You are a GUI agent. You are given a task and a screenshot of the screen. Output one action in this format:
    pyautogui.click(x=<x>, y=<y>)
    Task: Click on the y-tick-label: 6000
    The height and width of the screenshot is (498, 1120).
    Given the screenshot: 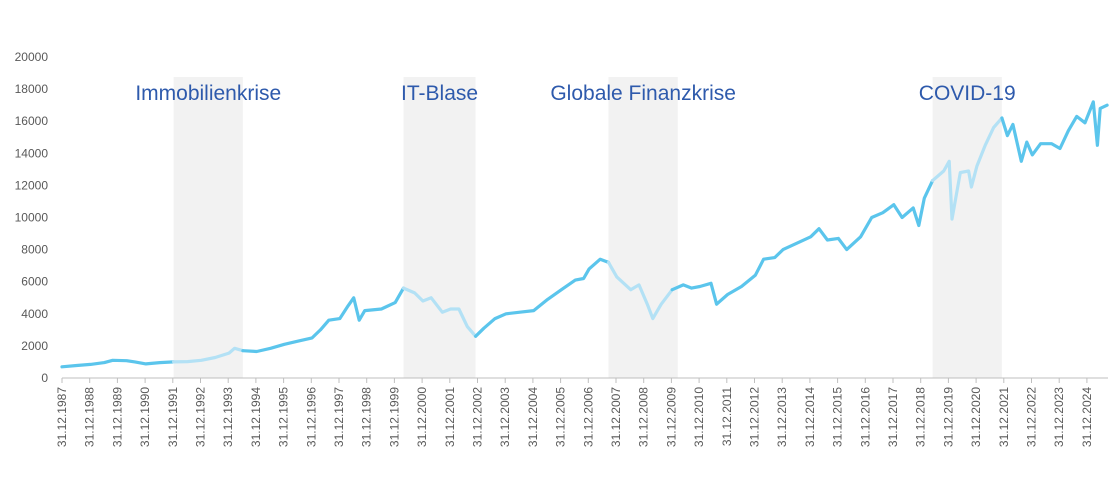 What is the action you would take?
    pyautogui.click(x=34, y=282)
    